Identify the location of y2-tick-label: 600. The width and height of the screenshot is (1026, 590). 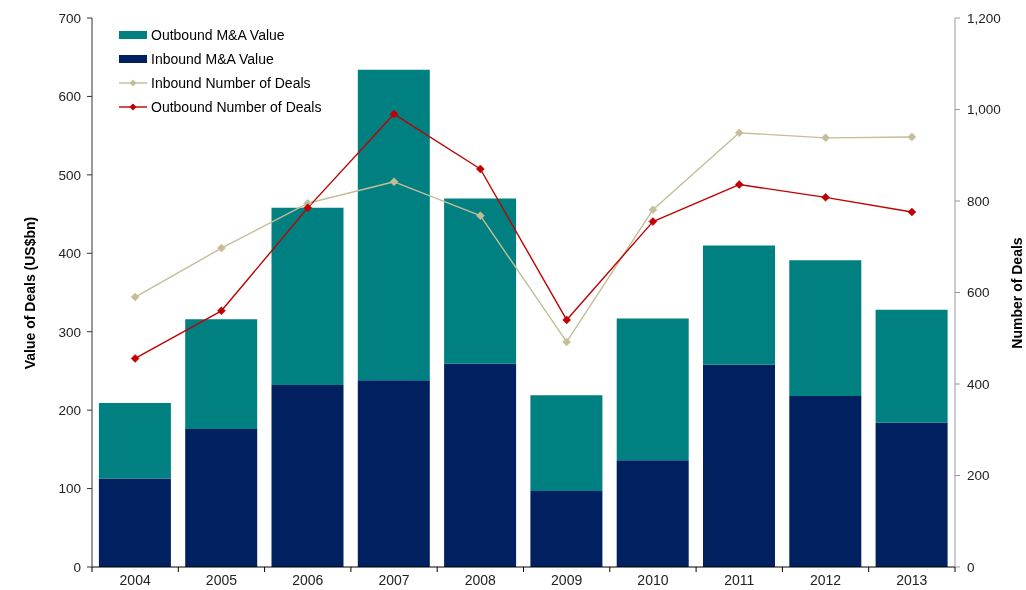
(978, 293).